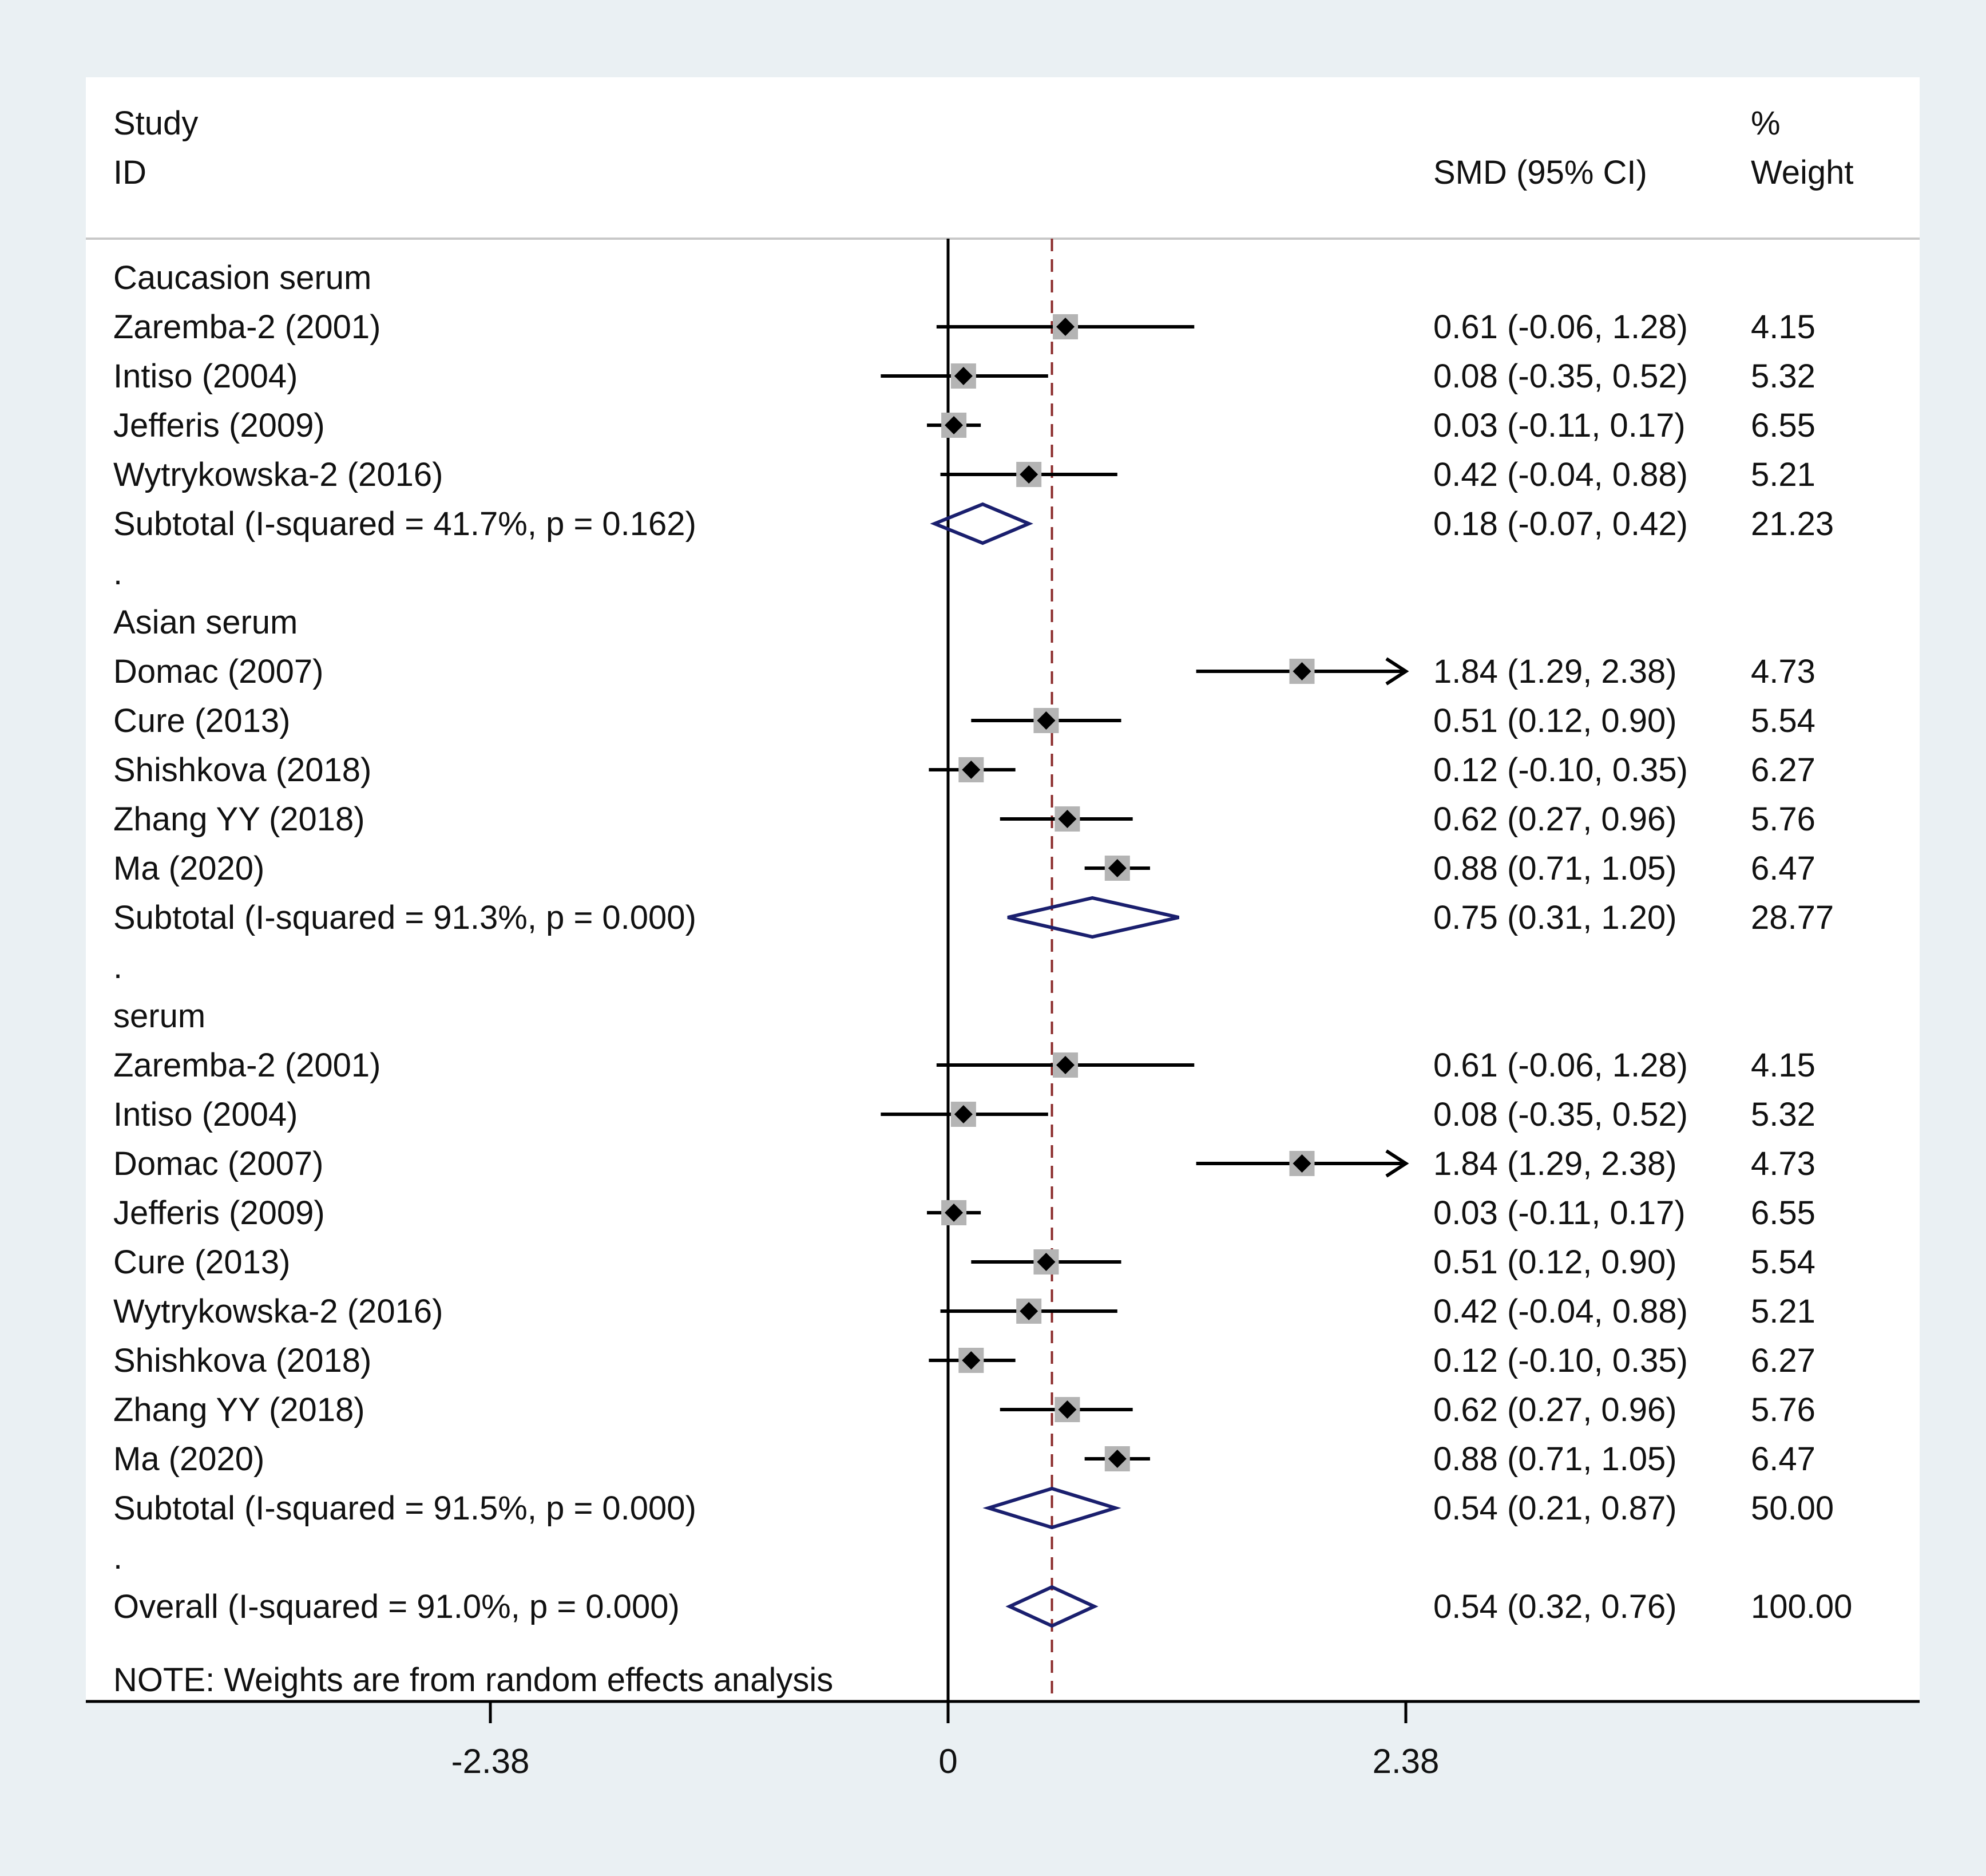  I want to click on header-percent: %, so click(1766, 124).